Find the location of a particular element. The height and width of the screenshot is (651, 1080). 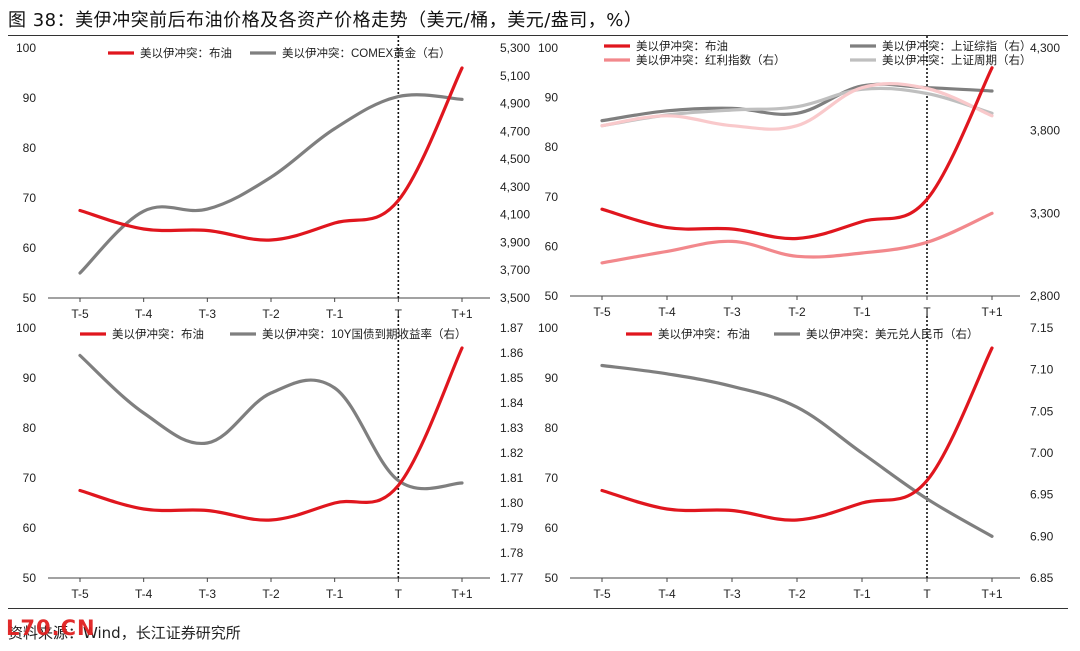

right-tick-label: 1.84 is located at coordinates (512, 403).